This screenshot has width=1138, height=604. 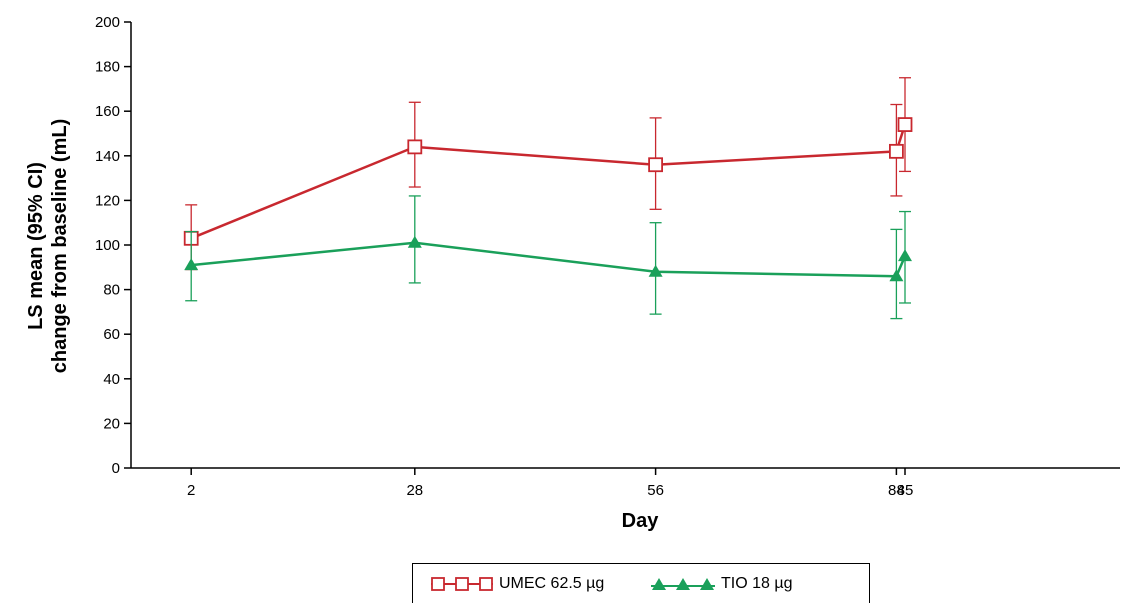 What do you see at coordinates (111, 423) in the screenshot?
I see `y-tick-label: 20` at bounding box center [111, 423].